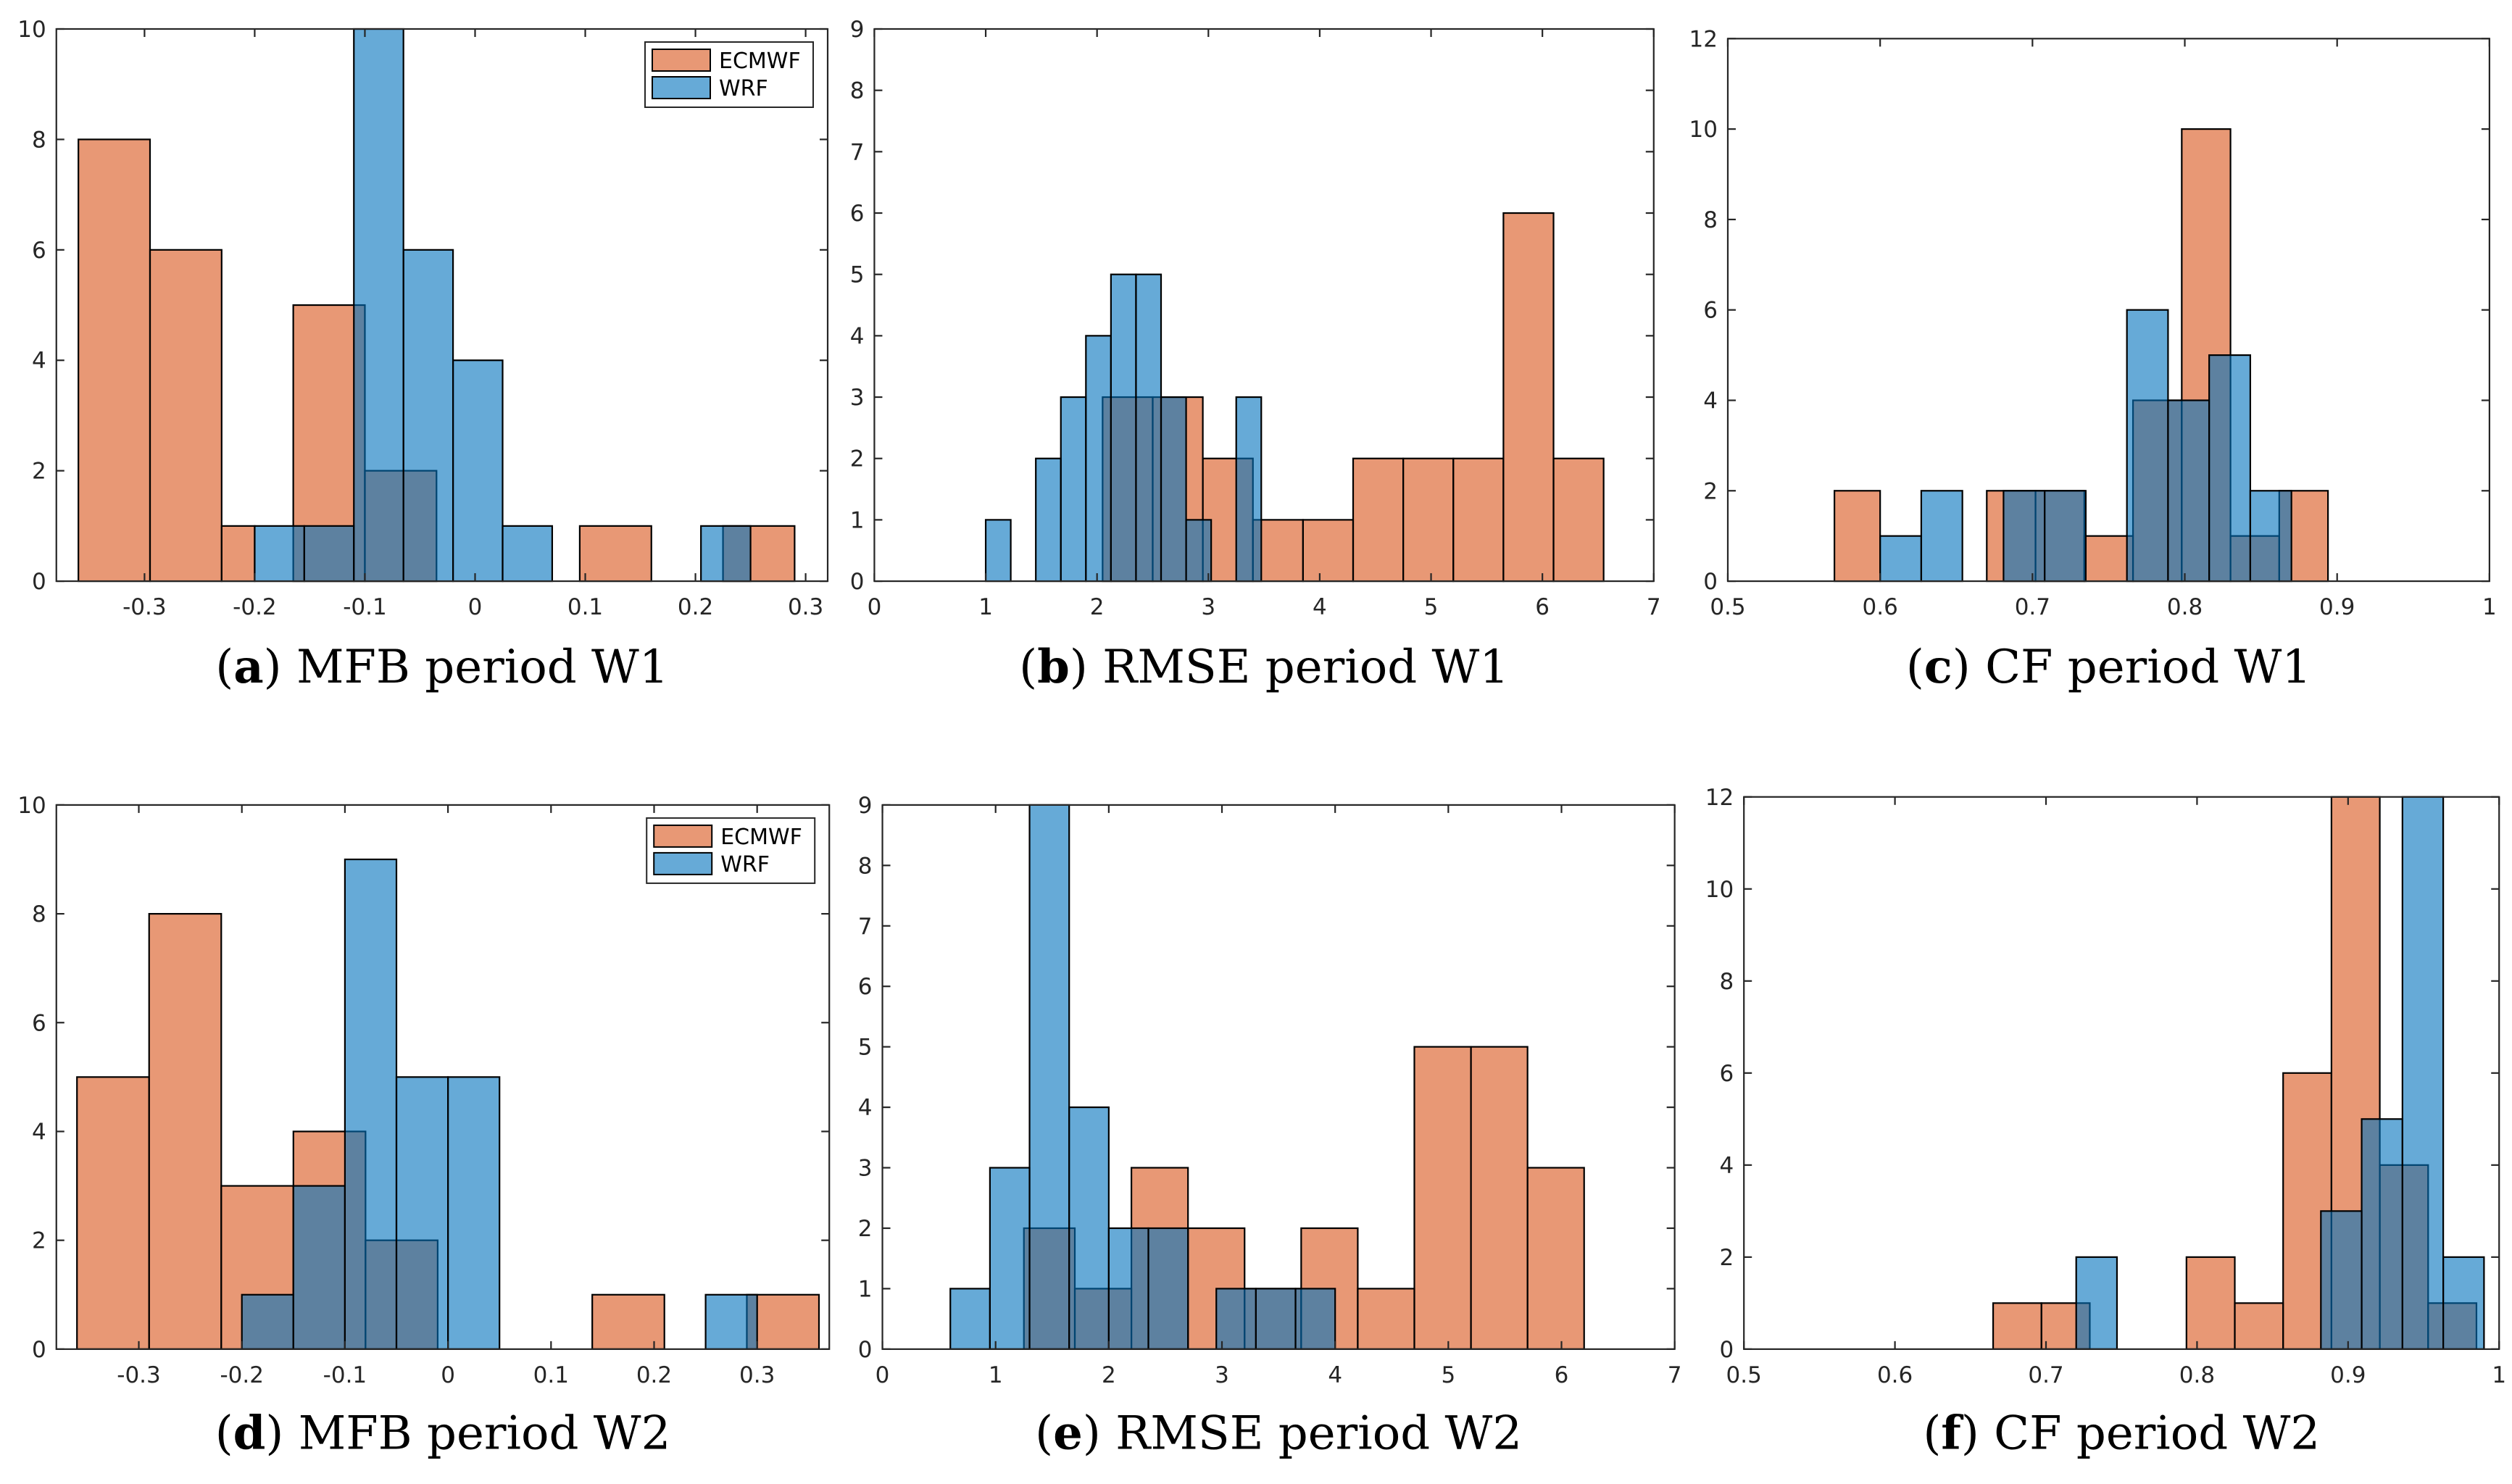 The width and height of the screenshot is (2512, 1484). Describe the element at coordinates (1278, 1433) in the screenshot. I see `caption-e: (e) RMSE period W2` at that location.